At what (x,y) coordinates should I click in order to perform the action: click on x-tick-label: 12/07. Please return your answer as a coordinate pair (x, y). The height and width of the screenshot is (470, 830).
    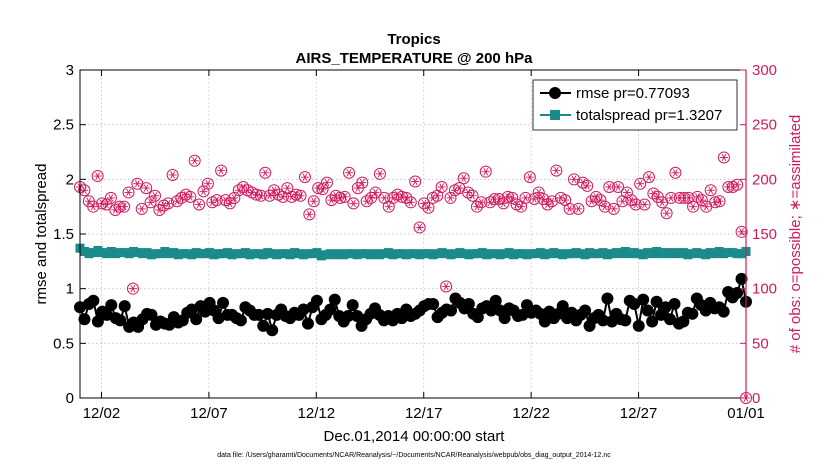
    Looking at the image, I should click on (209, 413).